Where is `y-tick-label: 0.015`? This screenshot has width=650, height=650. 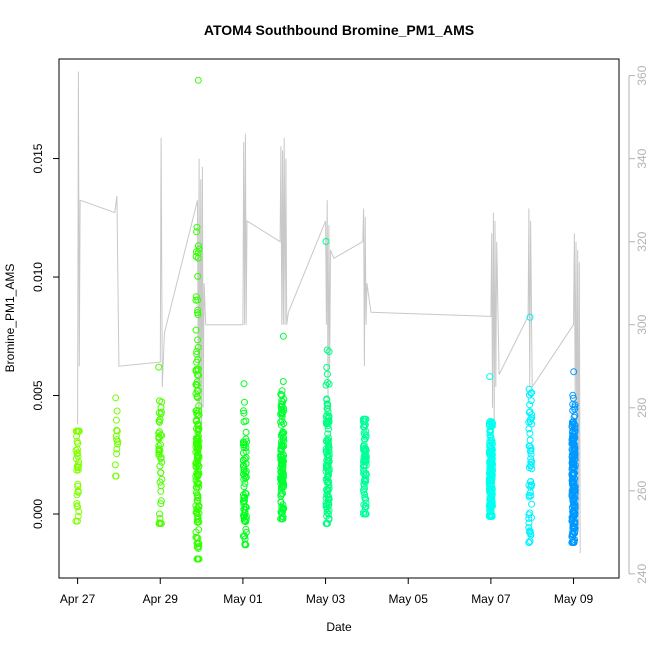
y-tick-label: 0.015 is located at coordinates (38, 158).